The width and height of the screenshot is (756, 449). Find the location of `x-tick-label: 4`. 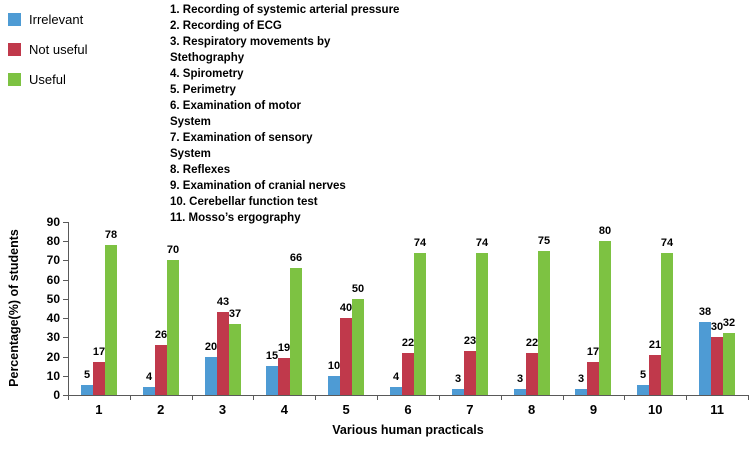

x-tick-label: 4 is located at coordinates (284, 409).